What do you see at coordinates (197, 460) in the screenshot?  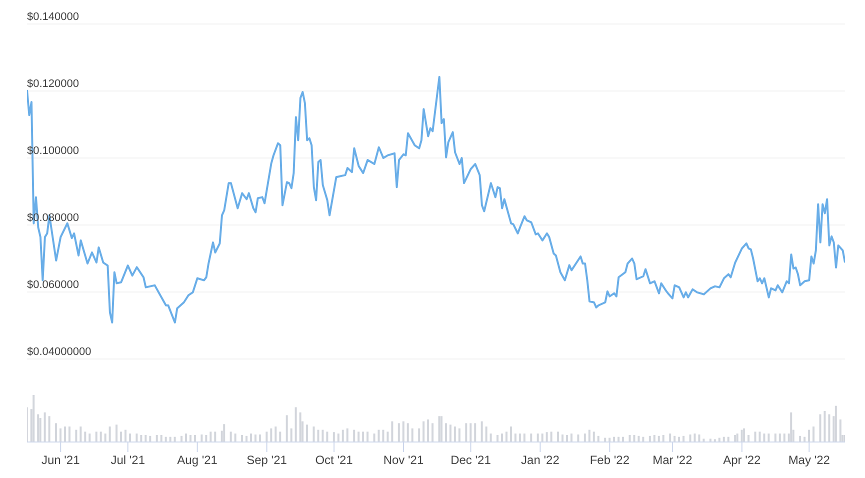 I see `x-tick-label: Aug '21` at bounding box center [197, 460].